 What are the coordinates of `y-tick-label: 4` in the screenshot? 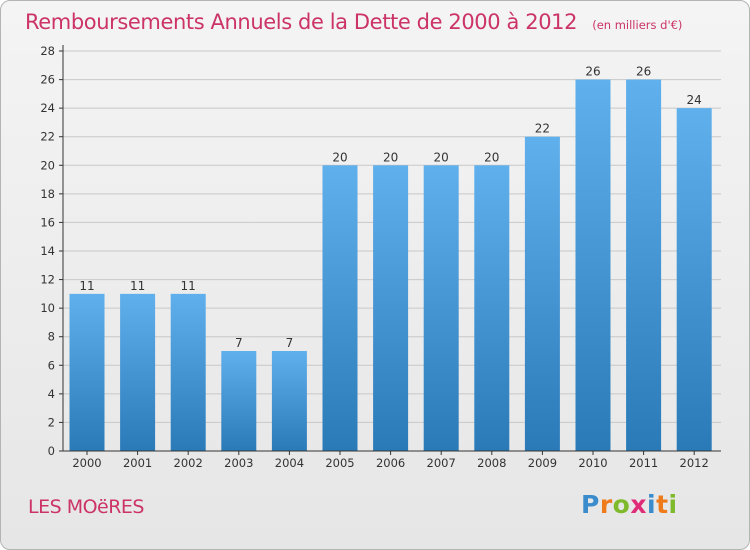 It's located at (51, 394).